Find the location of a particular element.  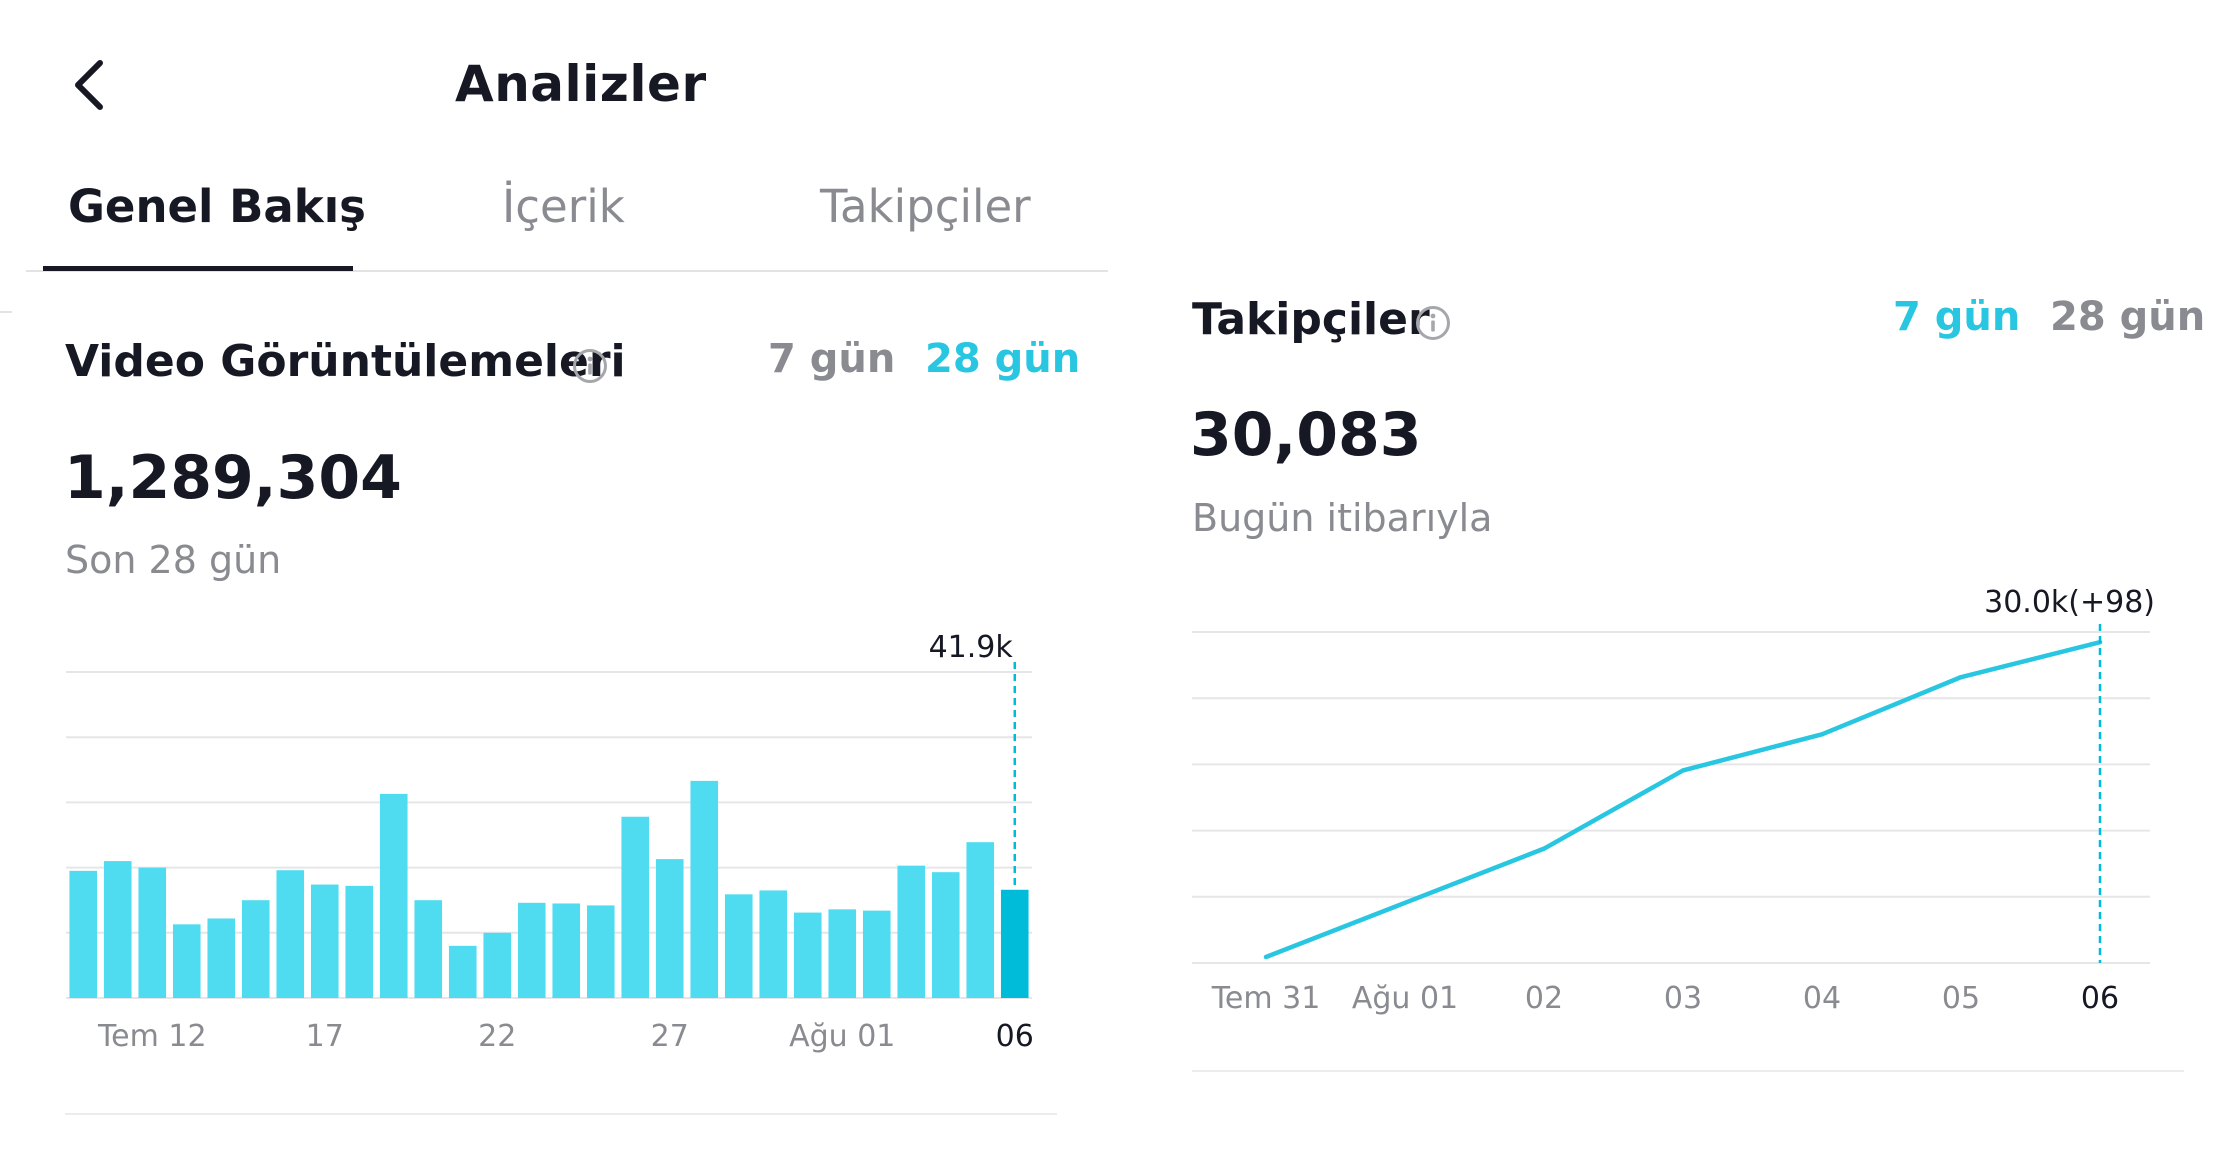

tab-overview: Genel Bakış is located at coordinates (217, 206).